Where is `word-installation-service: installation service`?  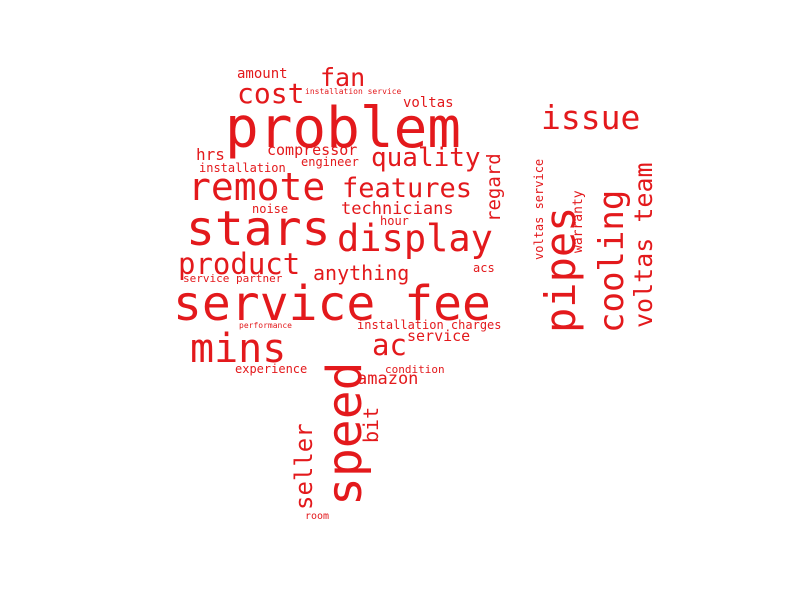
word-installation-service: installation service is located at coordinates (353, 91).